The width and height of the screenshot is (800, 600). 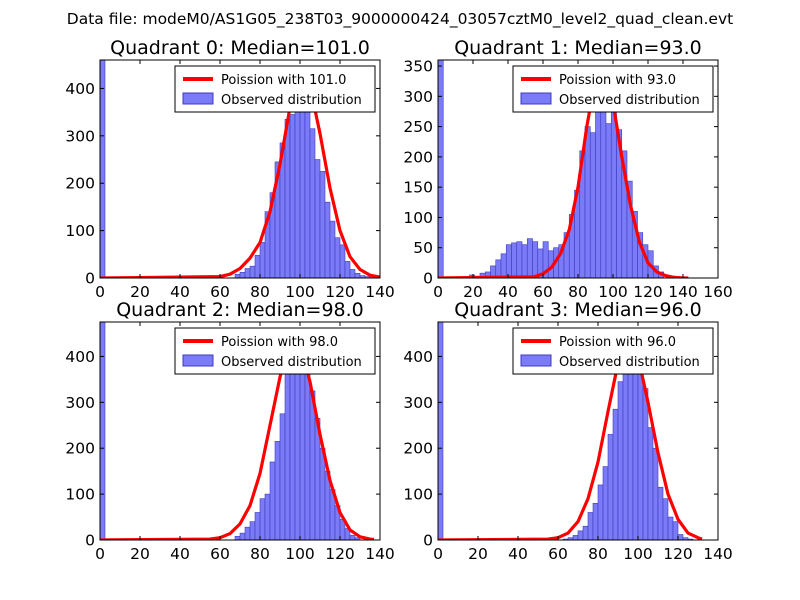 I want to click on legend-curve-label: Poission with 98.0, so click(x=279, y=342).